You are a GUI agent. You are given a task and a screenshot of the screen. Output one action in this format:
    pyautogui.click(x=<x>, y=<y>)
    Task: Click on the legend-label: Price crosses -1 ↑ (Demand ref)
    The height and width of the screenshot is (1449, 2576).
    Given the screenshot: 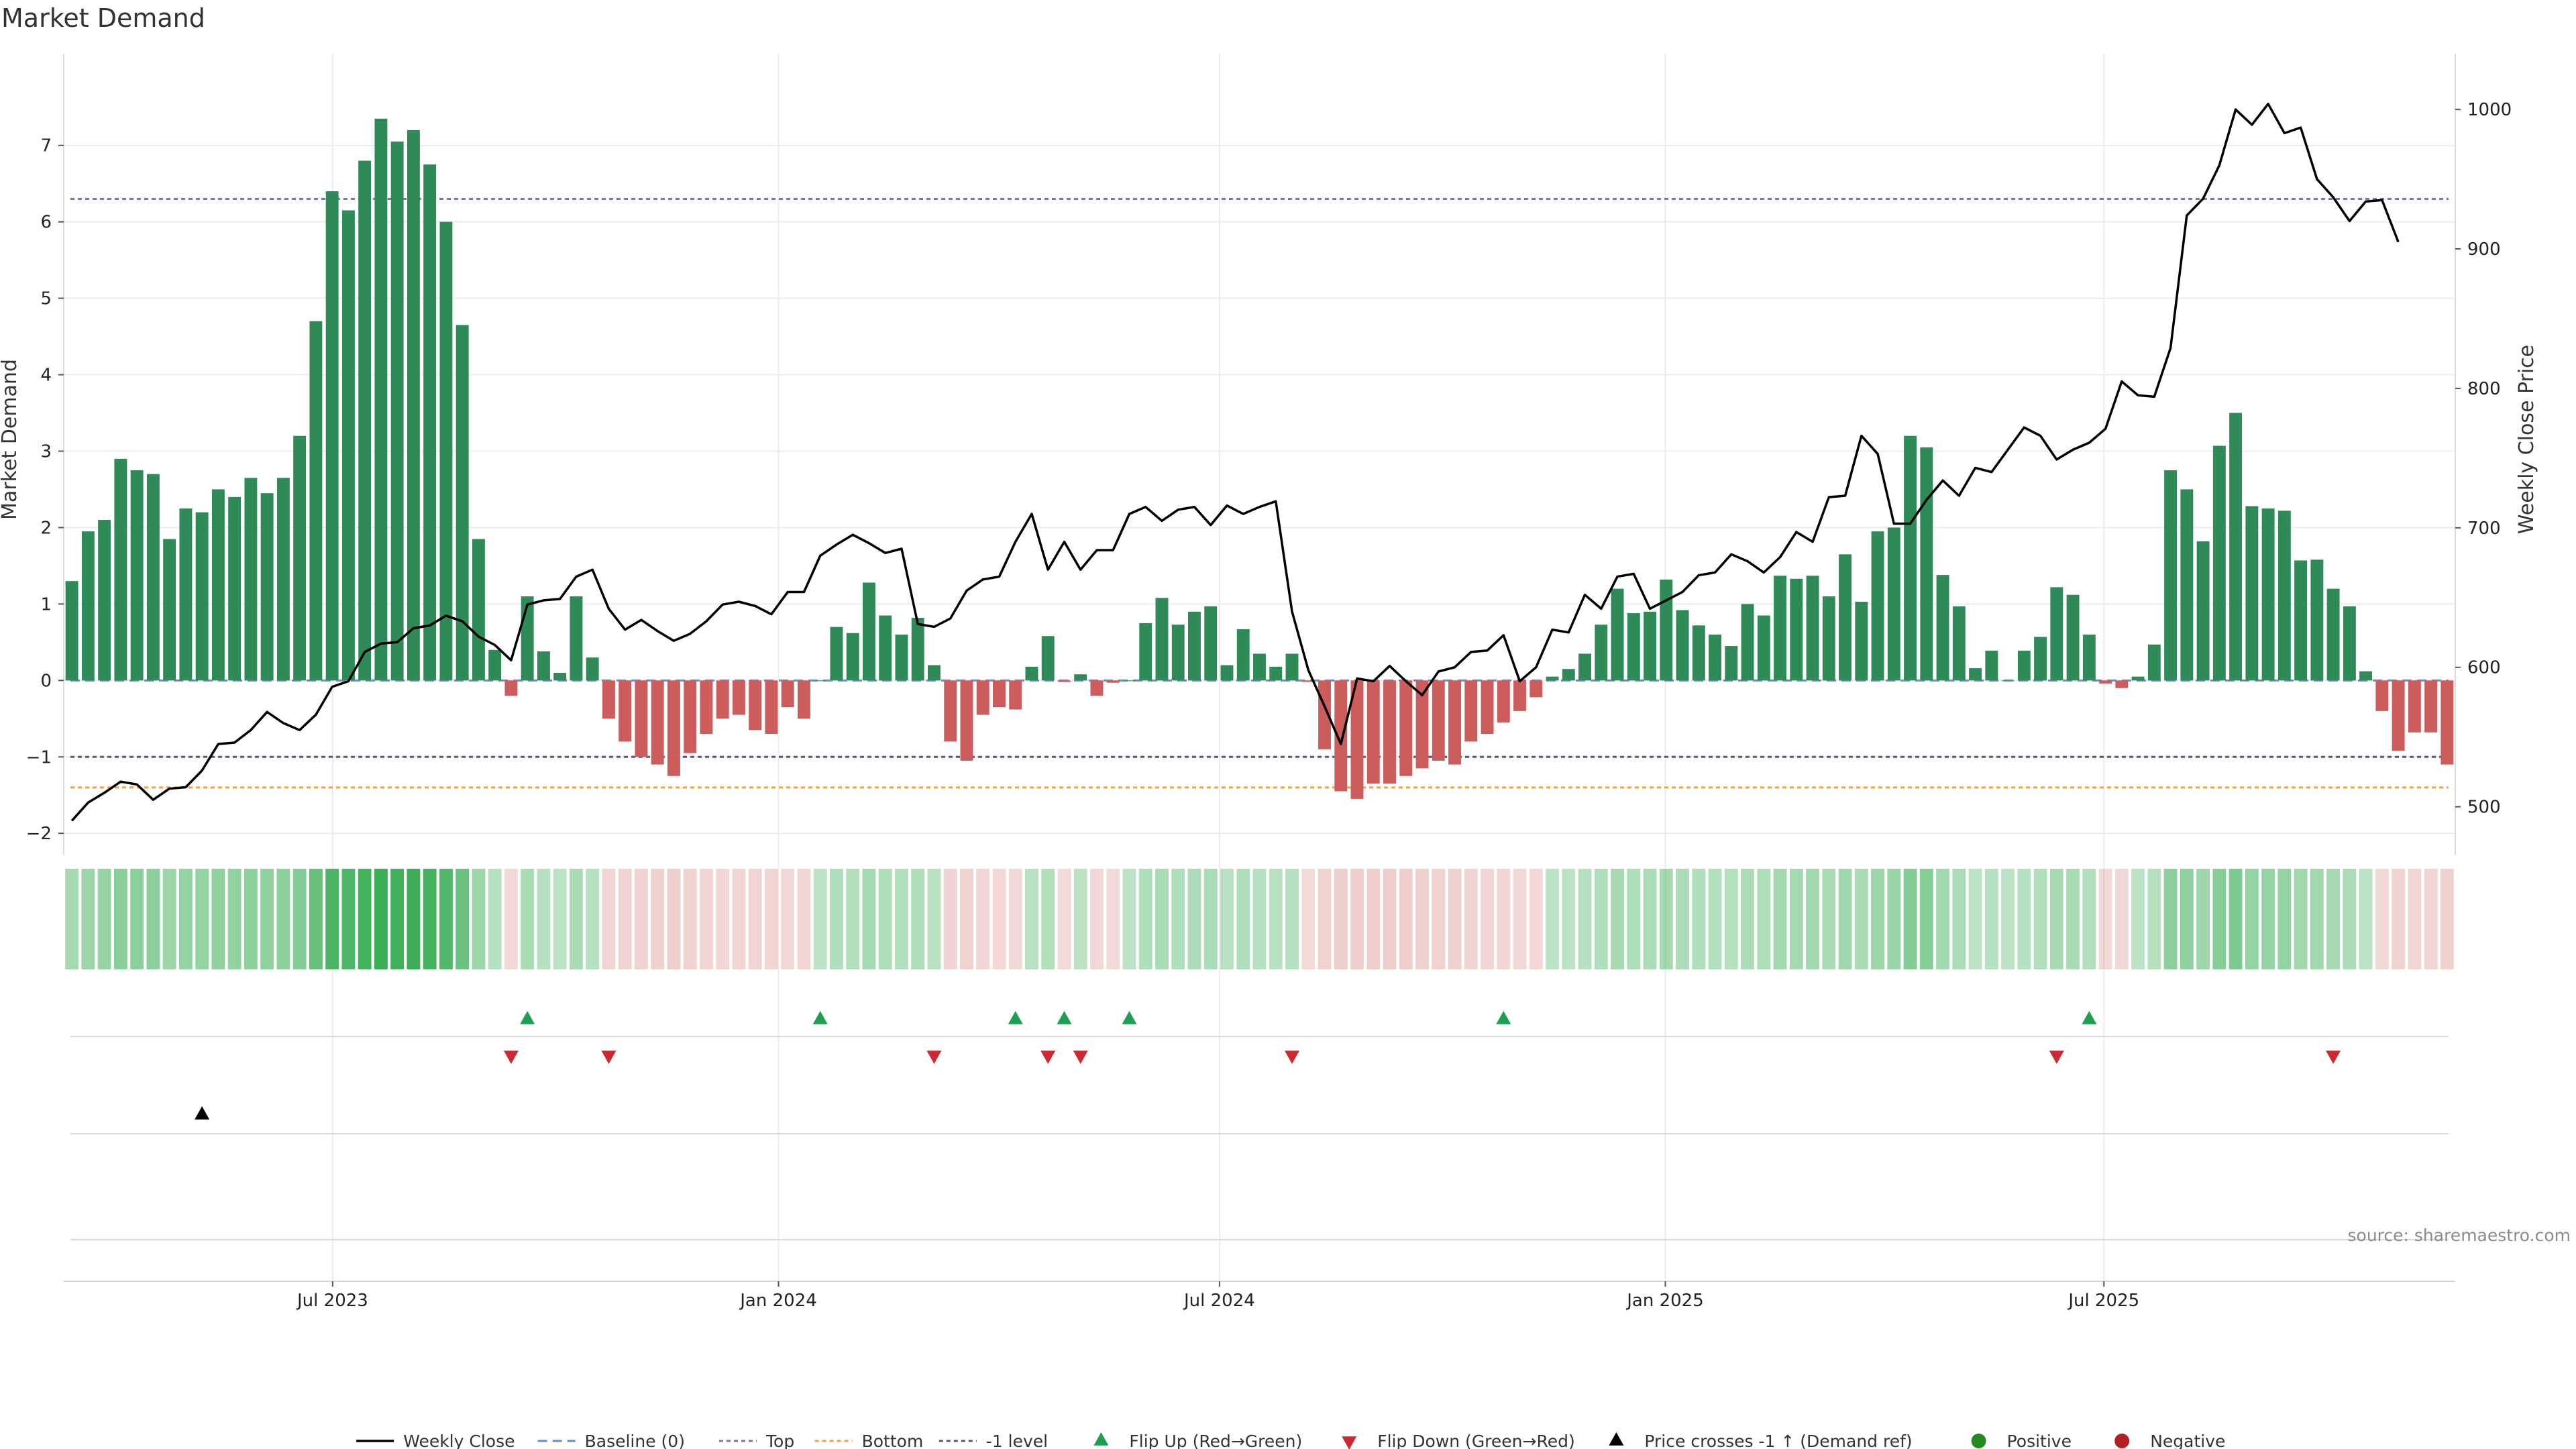 What is the action you would take?
    pyautogui.click(x=1778, y=1440)
    